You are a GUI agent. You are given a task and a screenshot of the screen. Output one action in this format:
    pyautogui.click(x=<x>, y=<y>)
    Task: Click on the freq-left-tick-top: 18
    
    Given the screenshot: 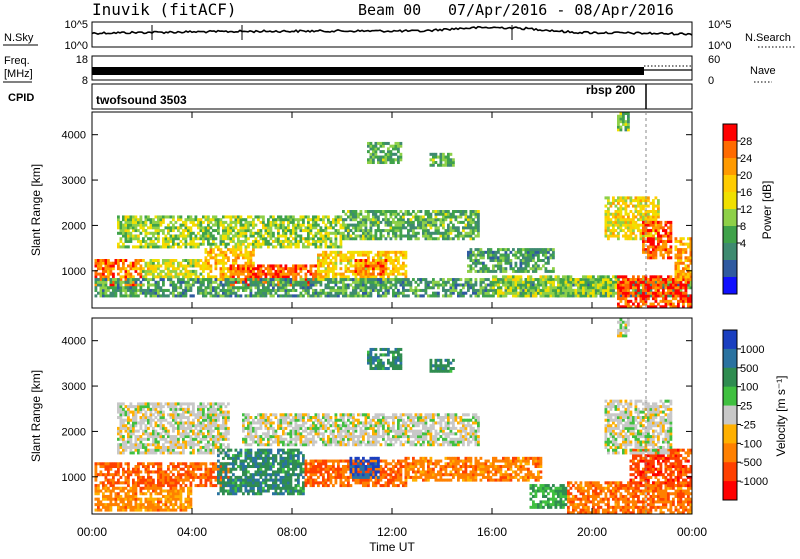 What is the action you would take?
    pyautogui.click(x=82, y=60)
    